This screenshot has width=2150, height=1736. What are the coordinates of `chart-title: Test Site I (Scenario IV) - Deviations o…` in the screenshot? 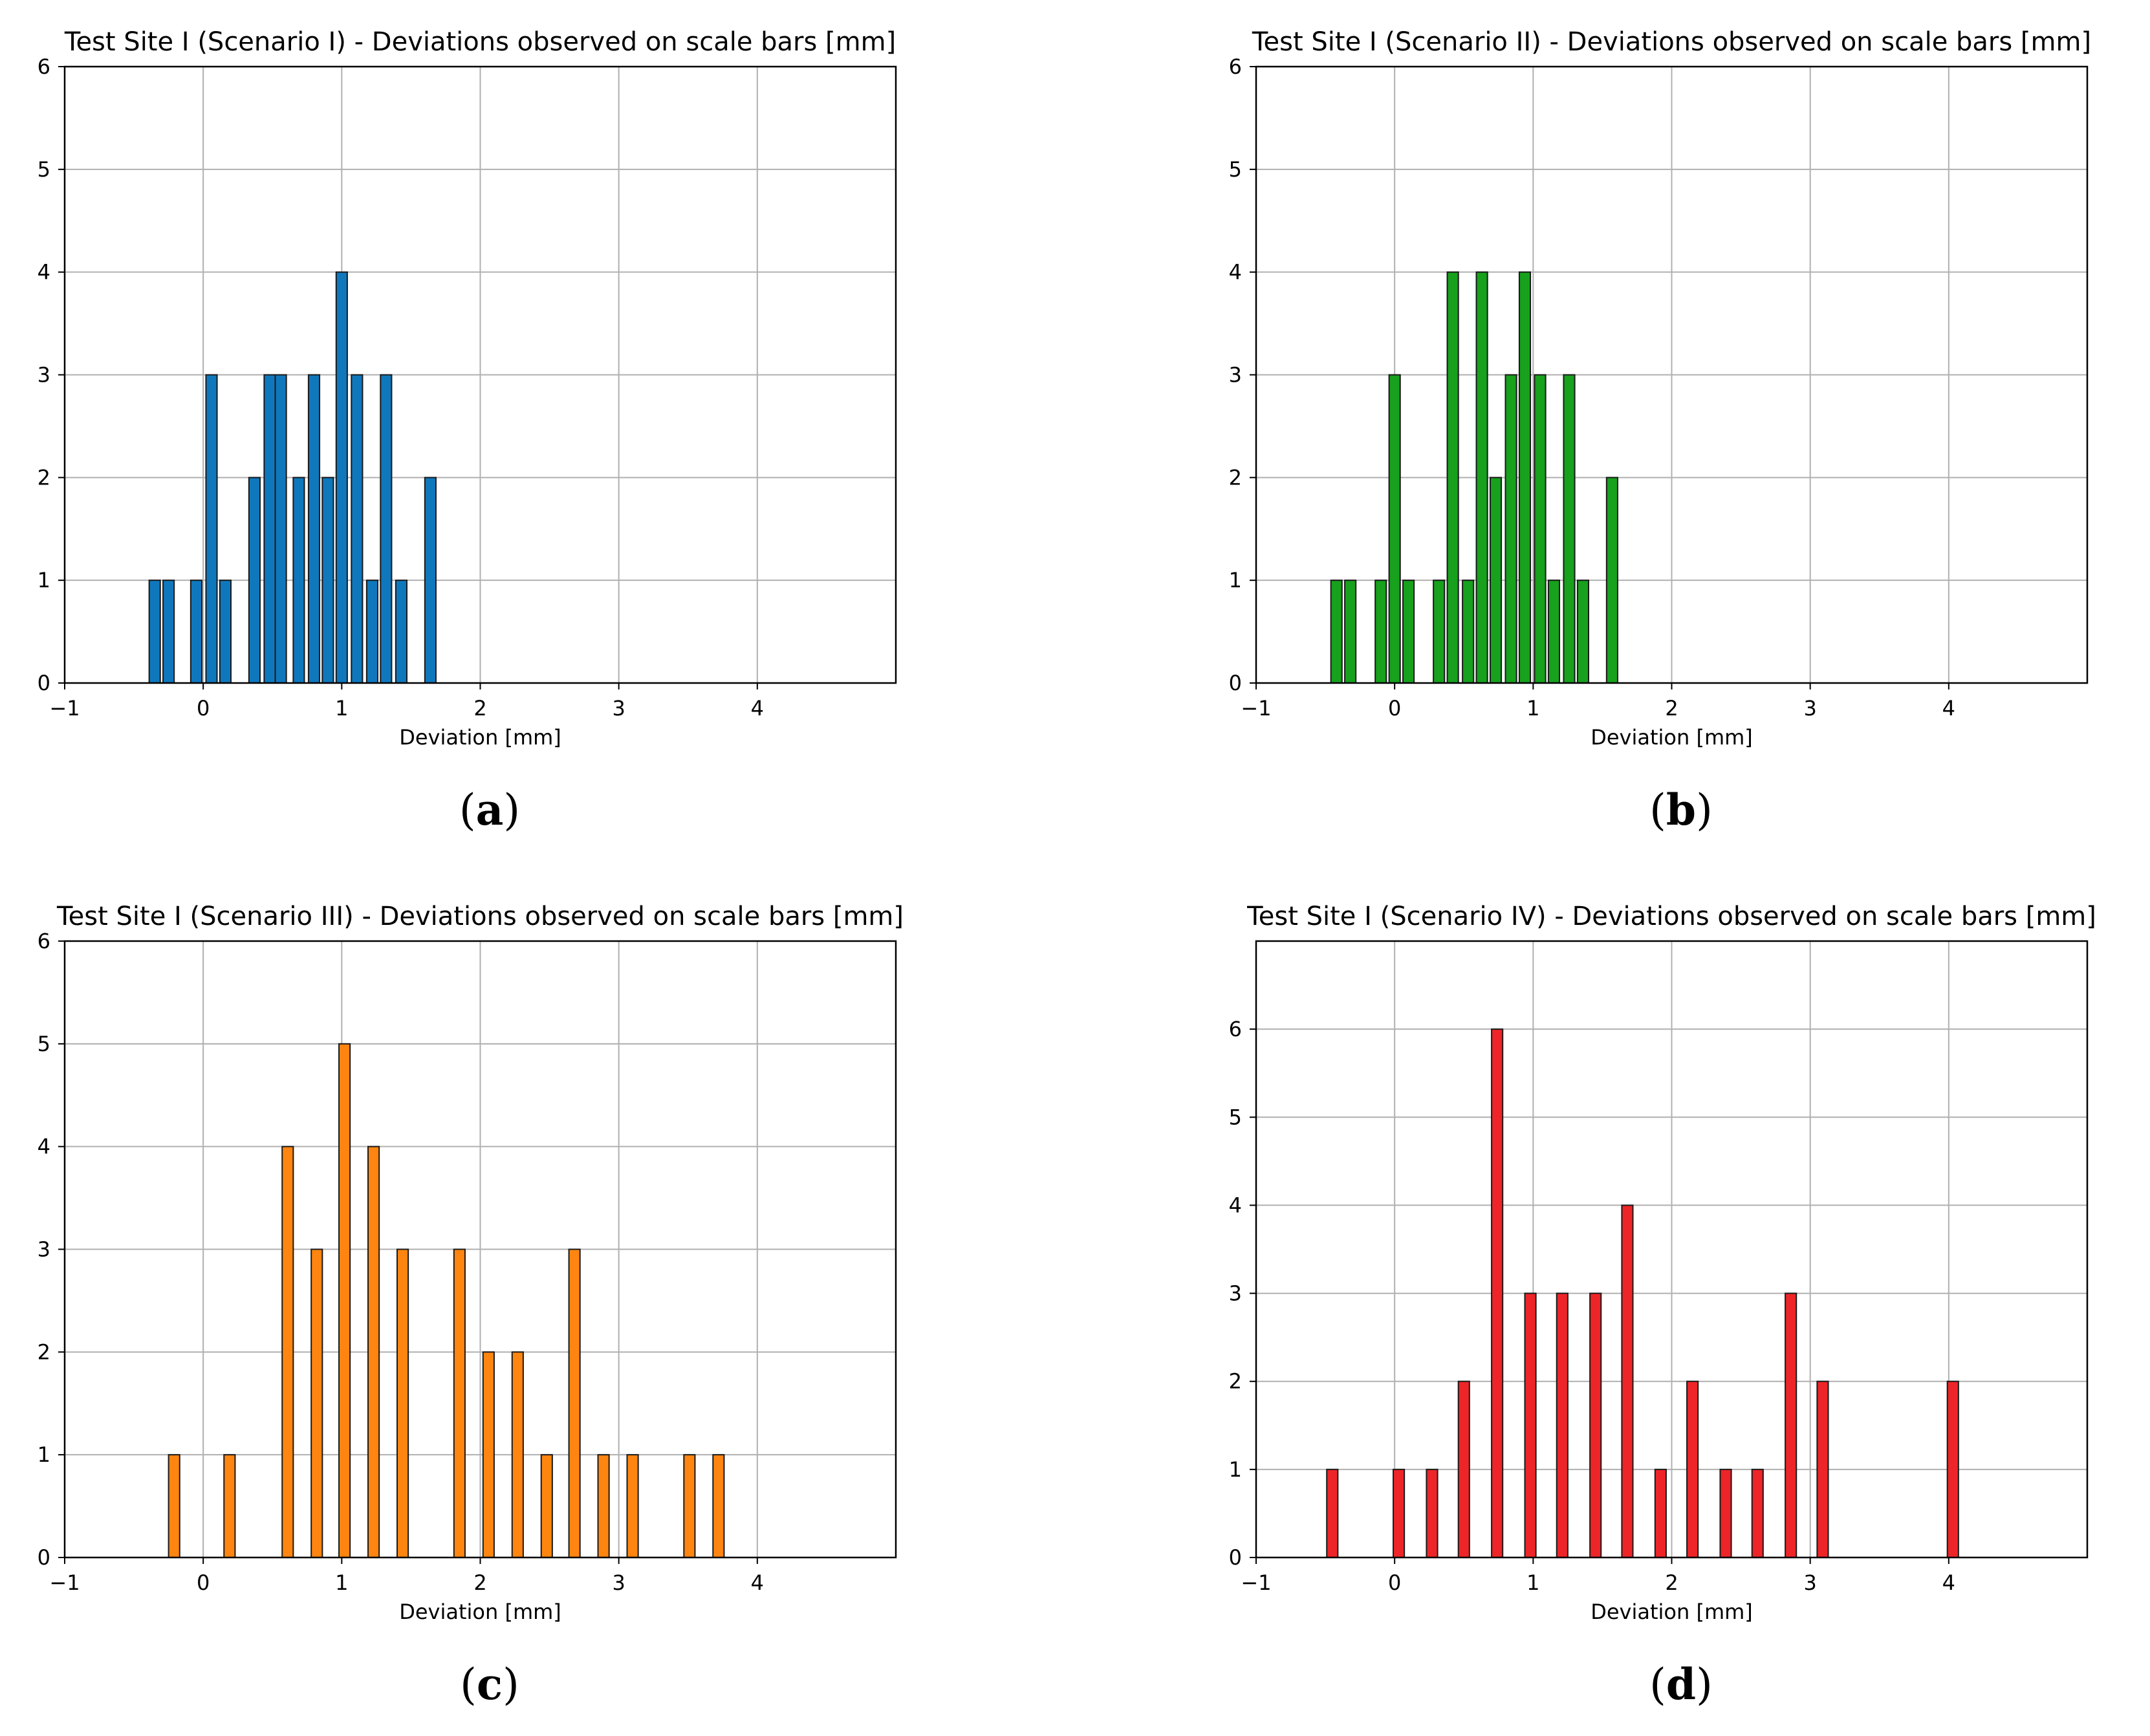 It's located at (1671, 917).